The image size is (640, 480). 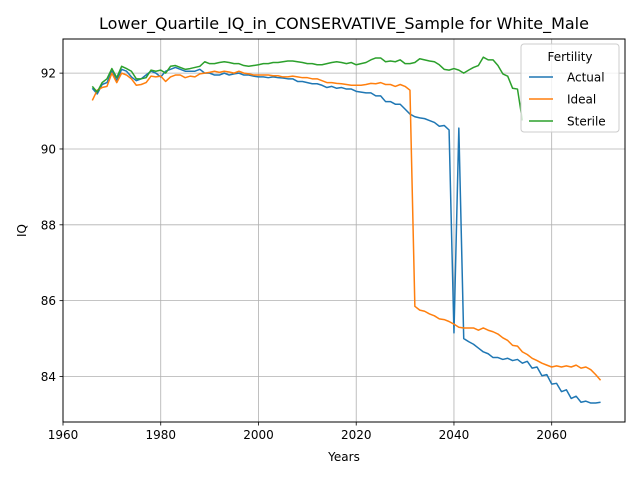 I want to click on x-axis-label: Years, so click(x=343, y=457).